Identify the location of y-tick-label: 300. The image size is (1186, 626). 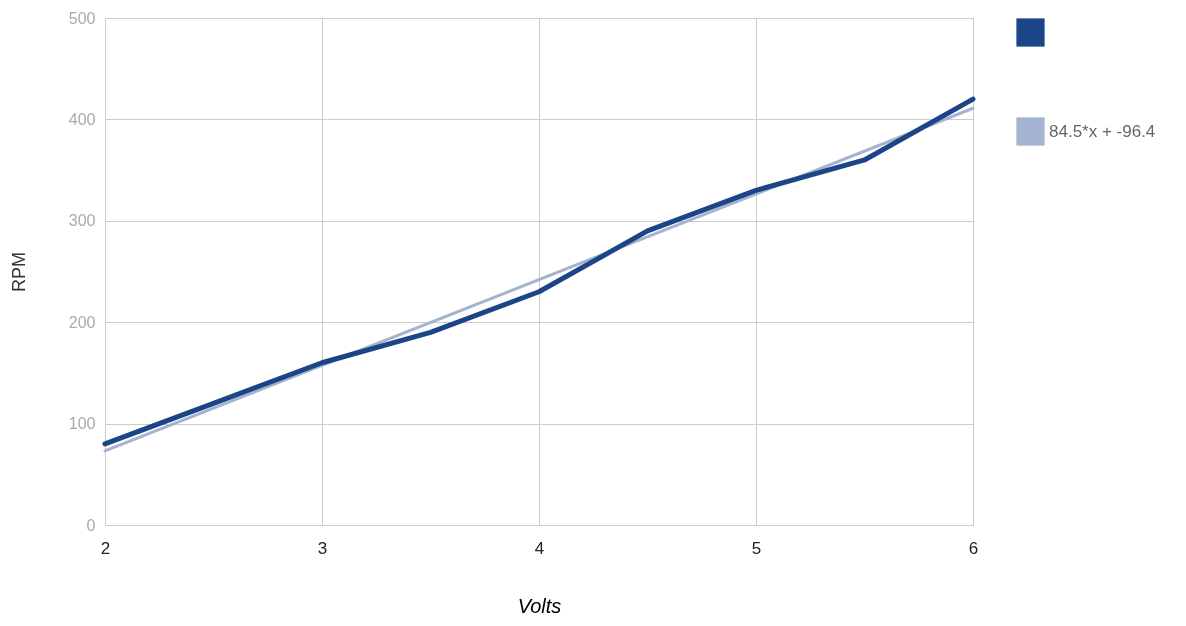
(82, 221).